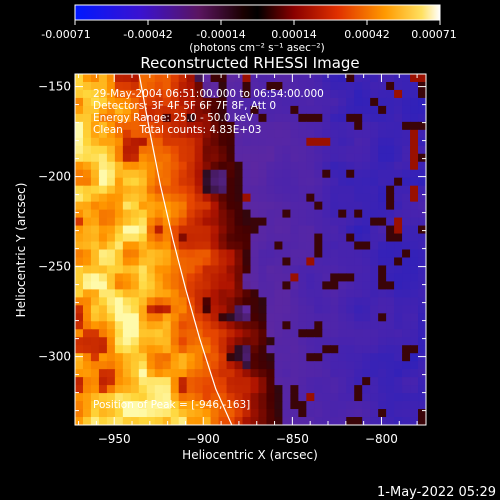 This screenshot has height=500, width=500. I want to click on x-tick-label: −950, so click(114, 439).